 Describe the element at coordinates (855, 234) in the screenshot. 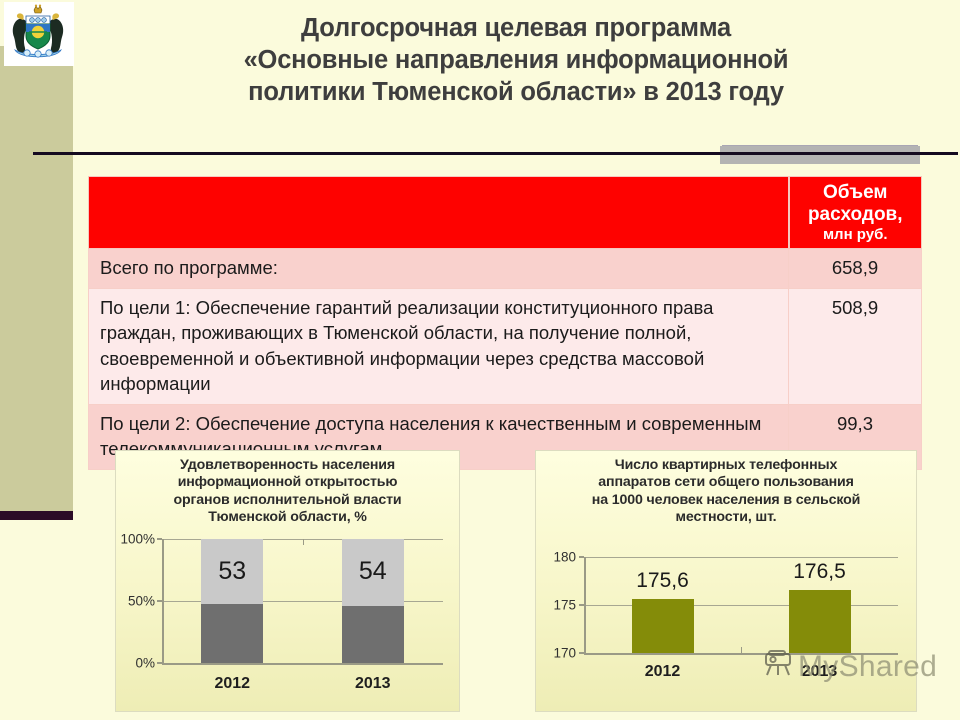

I see `column-header-expense-units: млн руб.` at that location.